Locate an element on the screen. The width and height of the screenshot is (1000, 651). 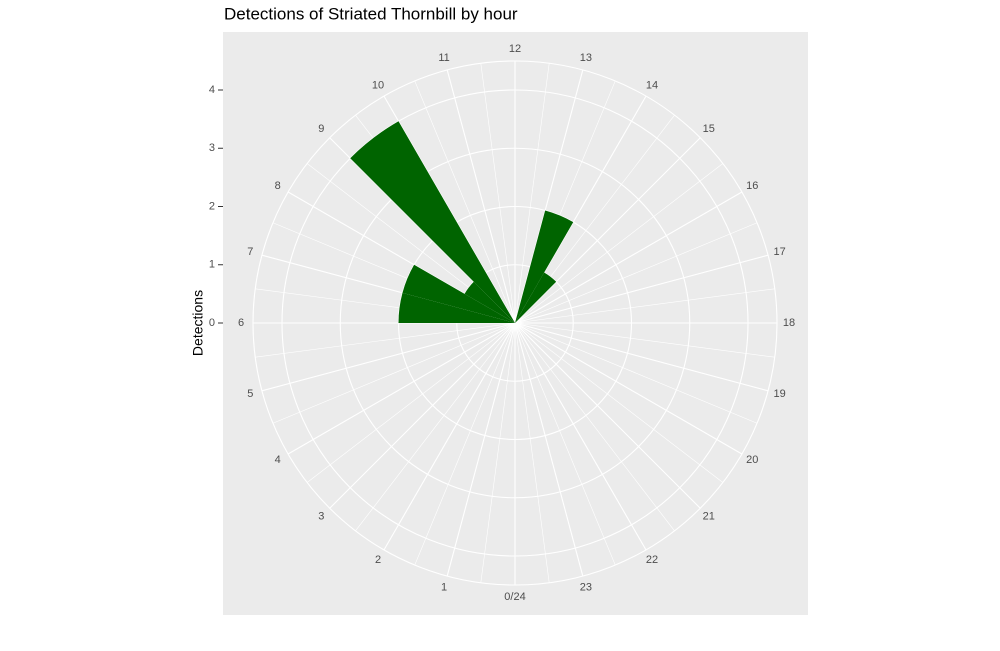
x-tick-label: 3 is located at coordinates (321, 517).